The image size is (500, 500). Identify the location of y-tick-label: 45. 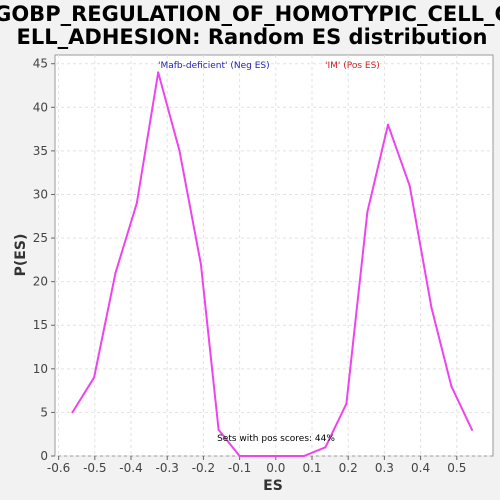
(40, 64).